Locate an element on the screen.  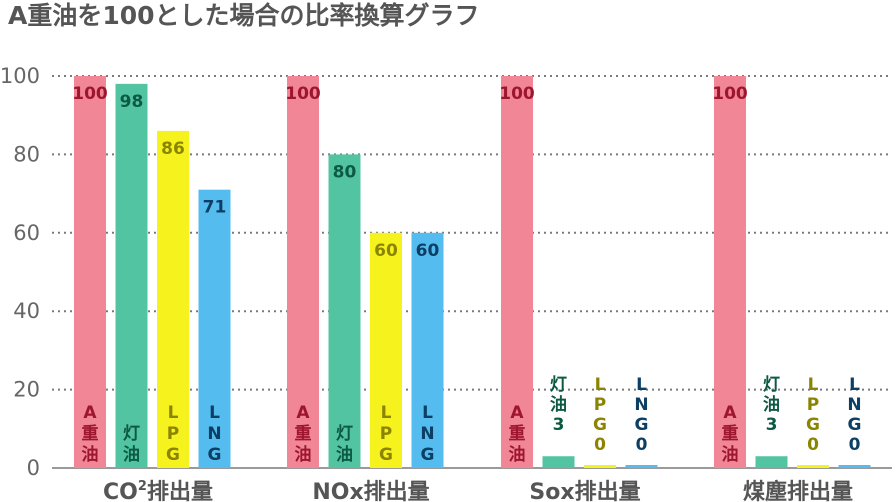
bar-value-label: 86 is located at coordinates (173, 149).